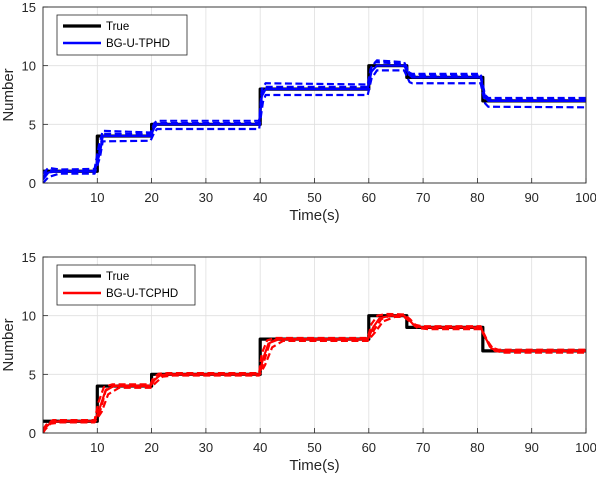  I want to click on legend: True BG-U-TPHD, so click(122, 35).